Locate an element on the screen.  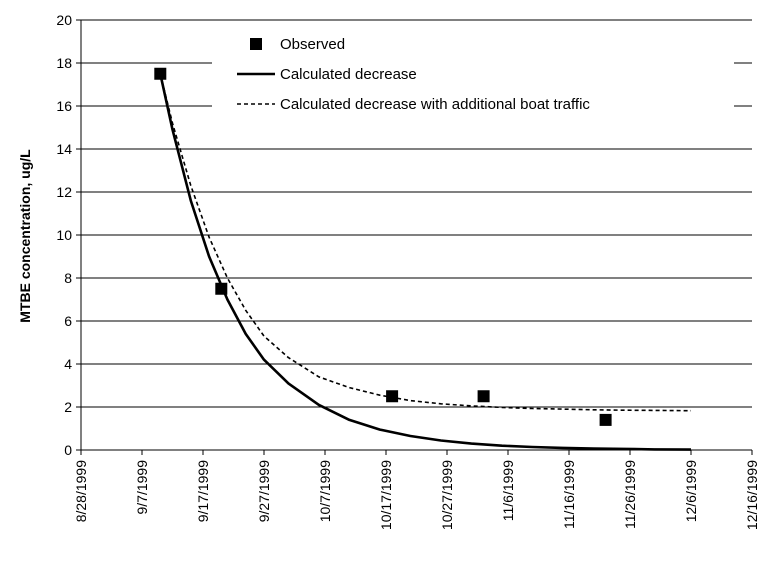
y-tick-label: 6 is located at coordinates (68, 321).